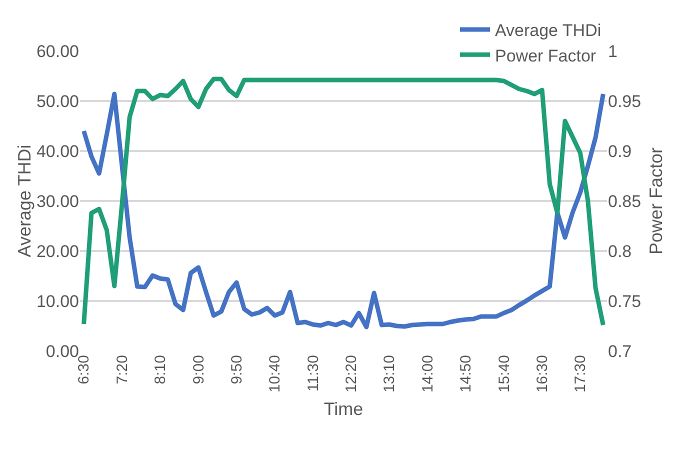 Image resolution: width=699 pixels, height=459 pixels. What do you see at coordinates (542, 374) in the screenshot?
I see `x-tick-label: 16:30` at bounding box center [542, 374].